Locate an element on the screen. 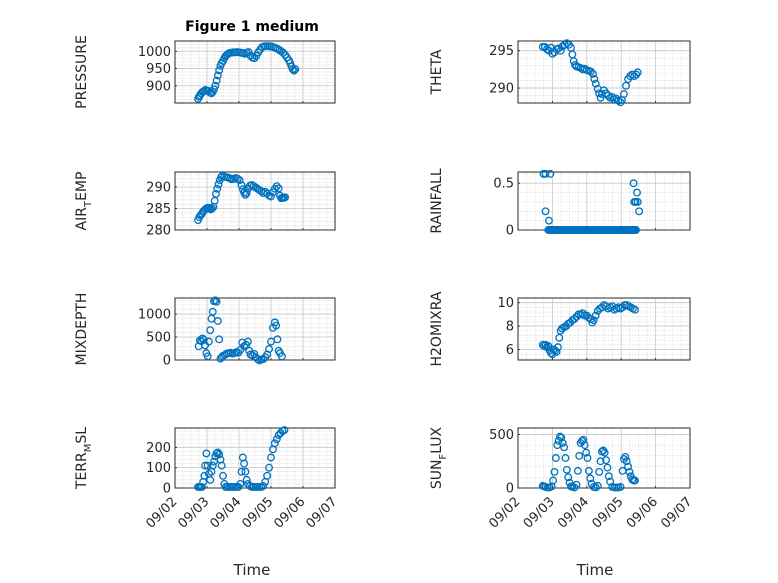 The height and width of the screenshot is (583, 778). y-tick-label: 280 is located at coordinates (158, 231).